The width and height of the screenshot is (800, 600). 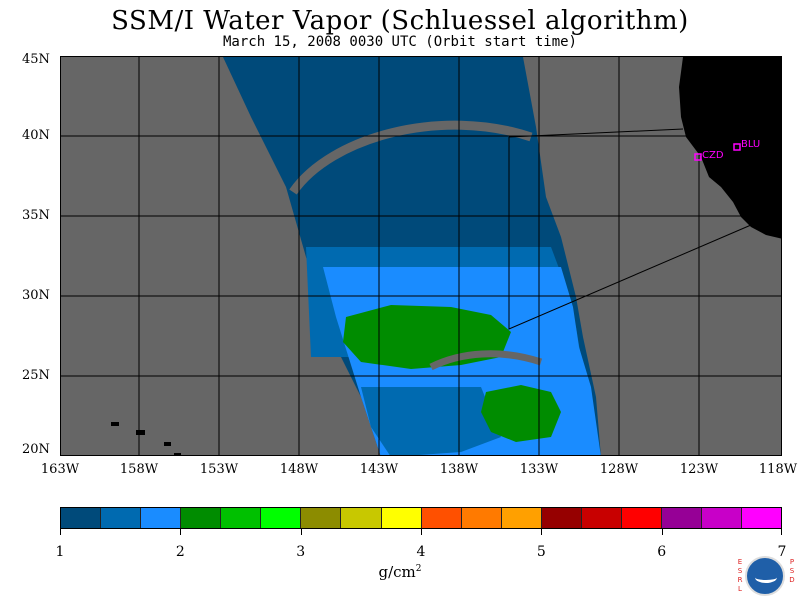 I want to click on lon-label-133w: 133W, so click(x=539, y=469).